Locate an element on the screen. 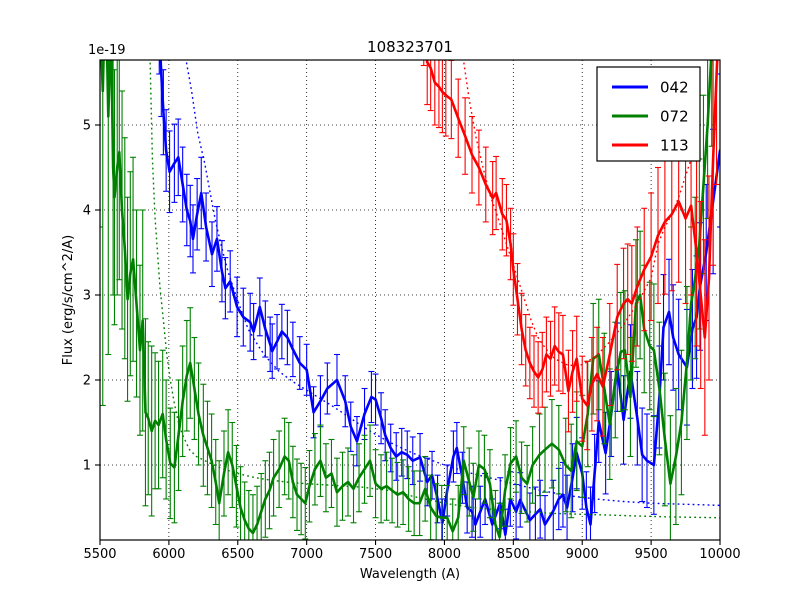 This screenshot has width=800, height=604. x-tick-label: 10000 is located at coordinates (719, 554).